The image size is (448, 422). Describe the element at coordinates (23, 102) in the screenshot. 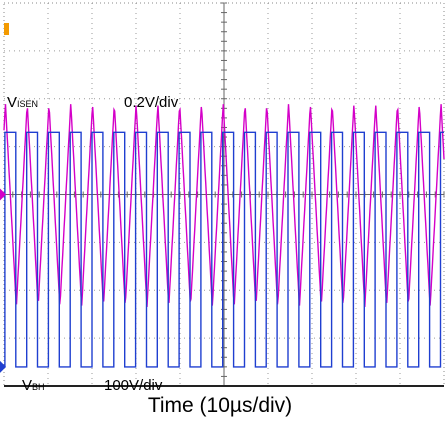

I see `visen-series-label: VISEN` at that location.